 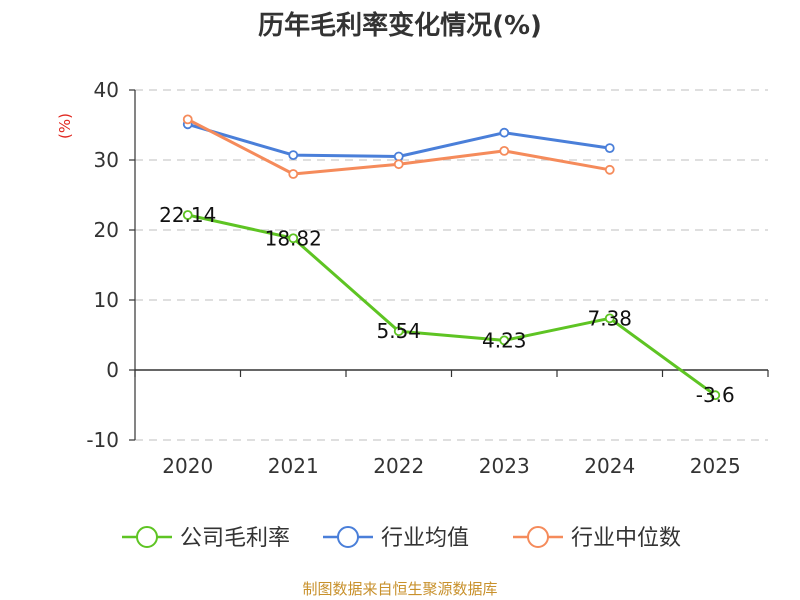 I want to click on data-label: -3.6, so click(x=715, y=395).